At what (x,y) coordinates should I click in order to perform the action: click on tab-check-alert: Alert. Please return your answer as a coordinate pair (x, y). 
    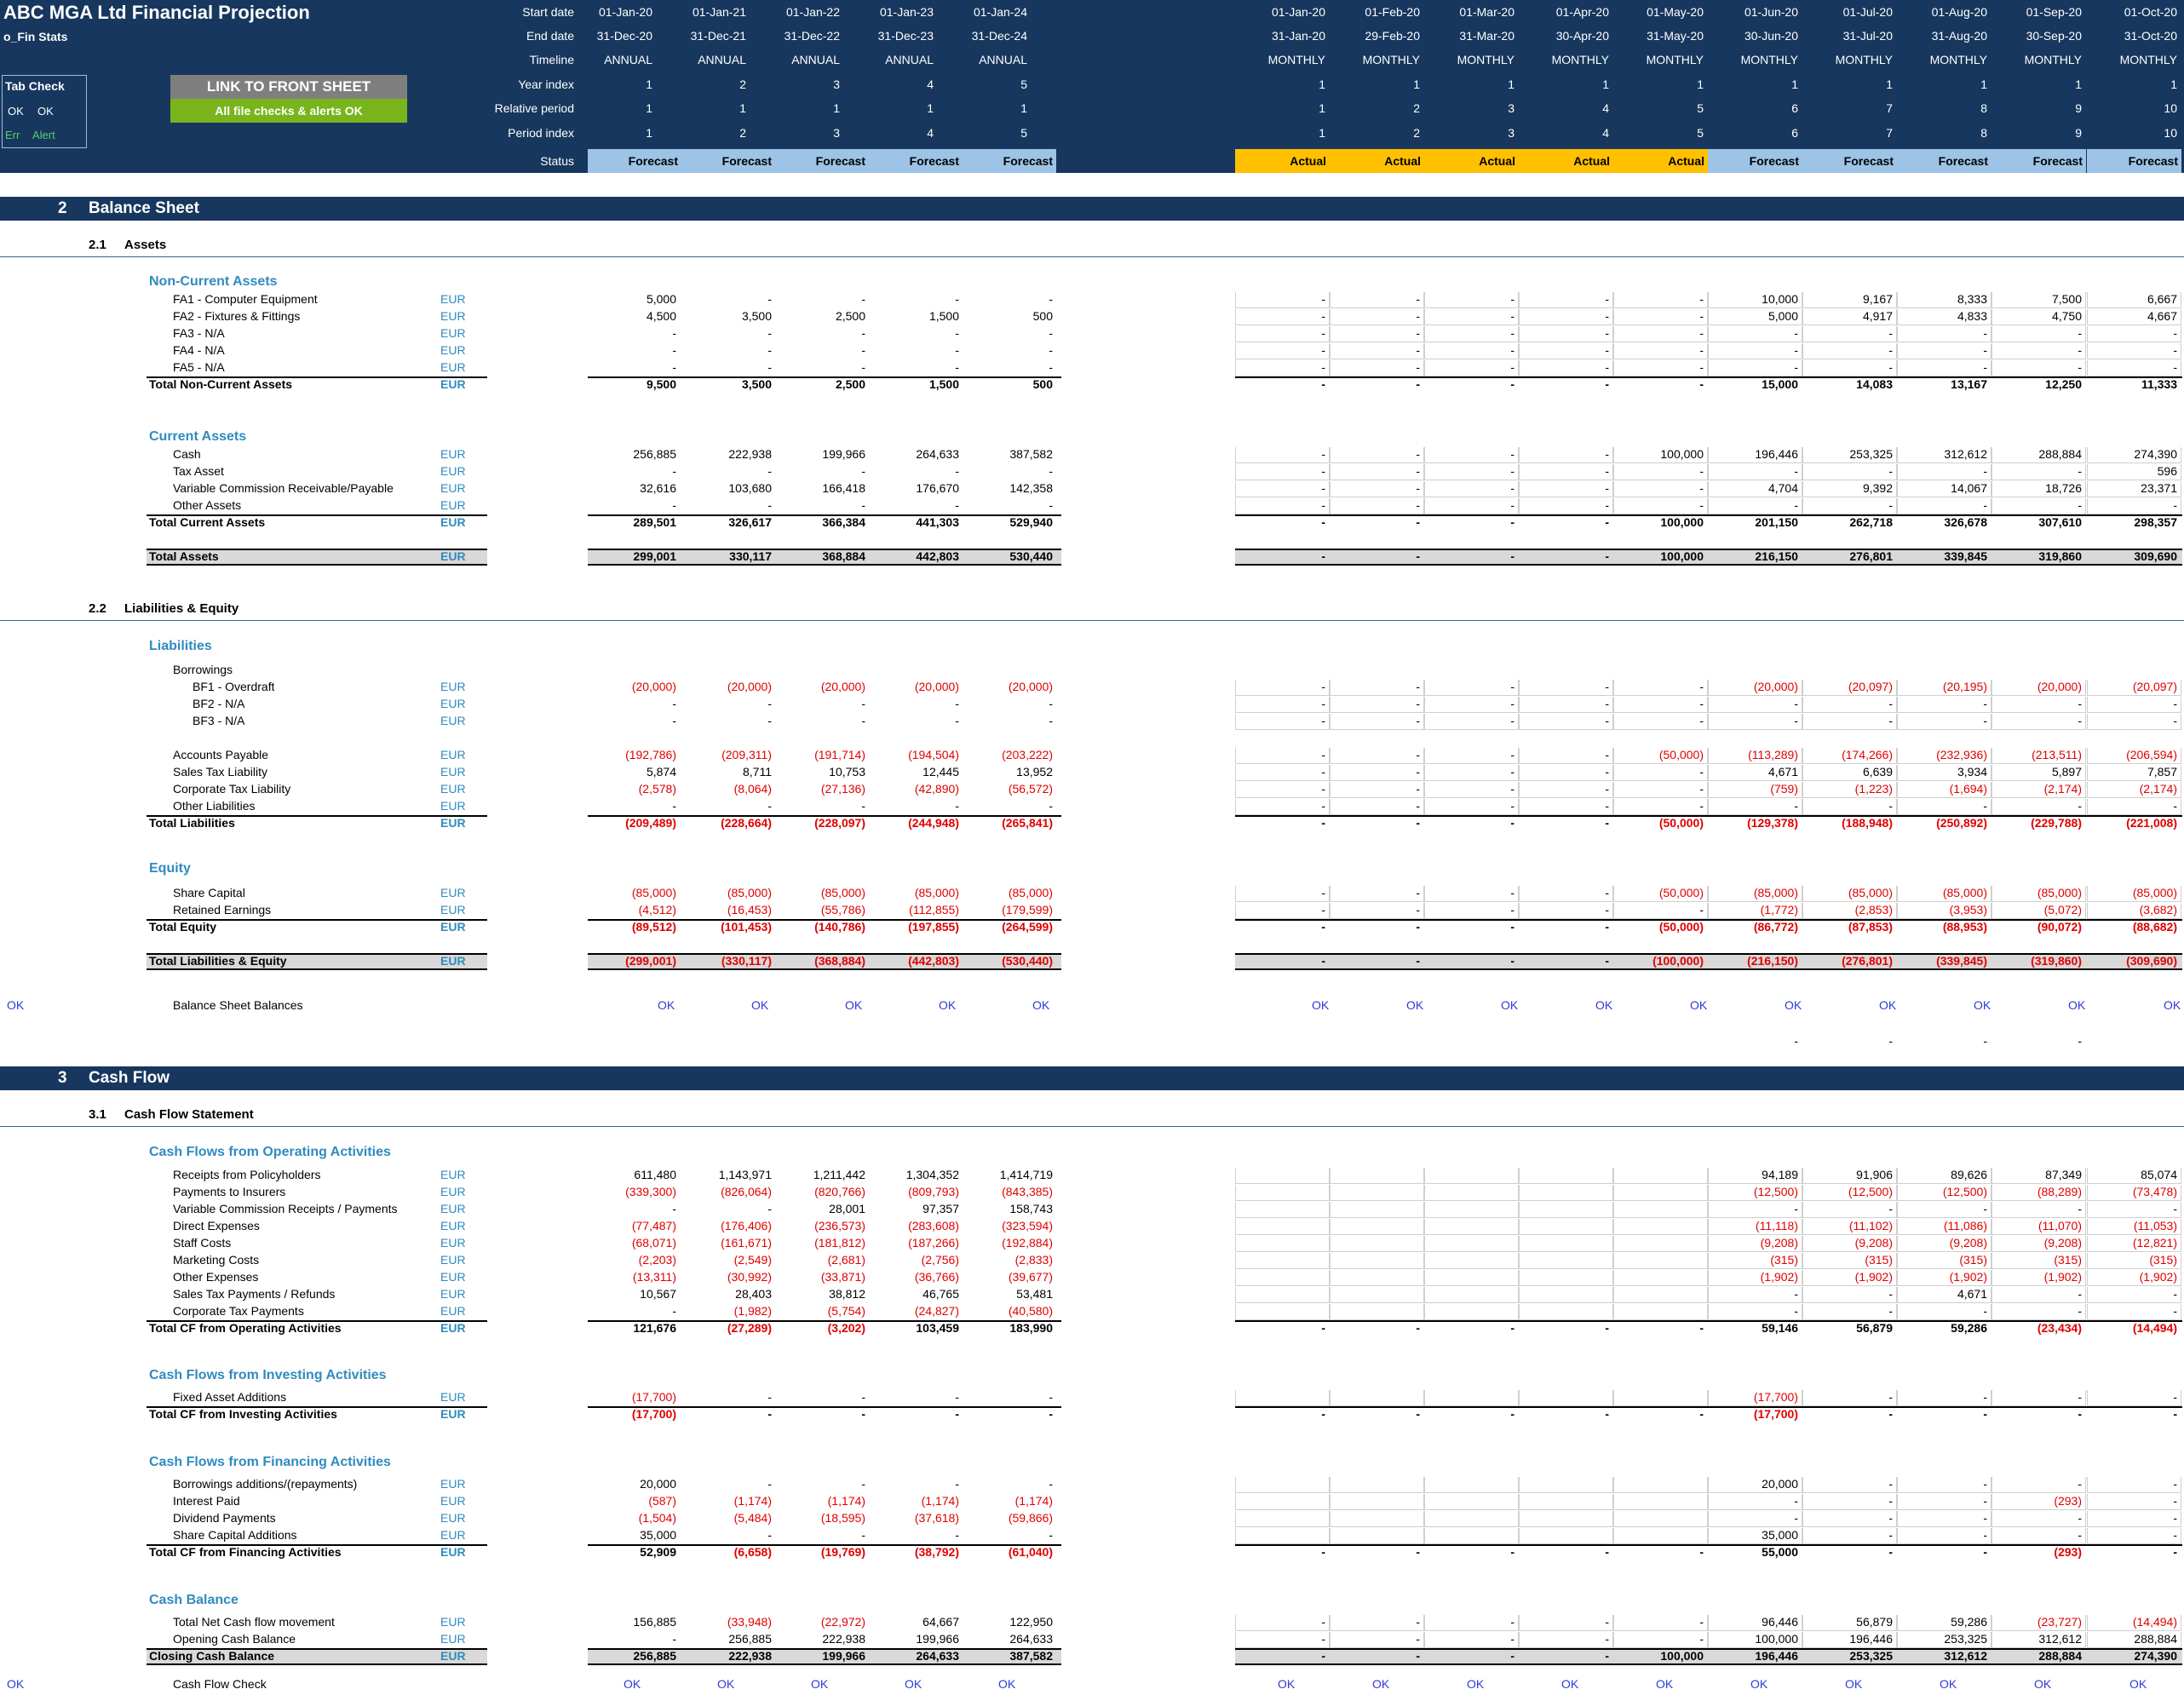
    Looking at the image, I should click on (43, 135).